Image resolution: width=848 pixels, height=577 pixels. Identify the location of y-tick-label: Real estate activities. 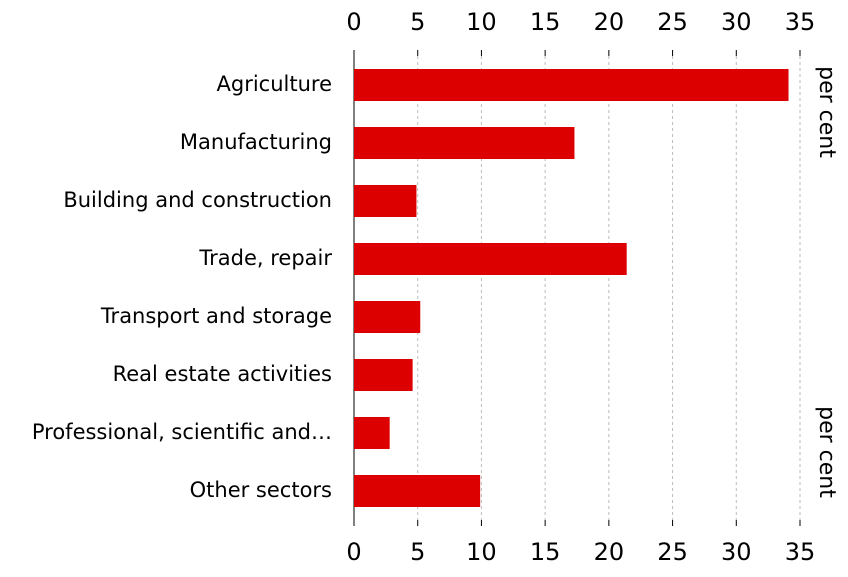
(222, 374).